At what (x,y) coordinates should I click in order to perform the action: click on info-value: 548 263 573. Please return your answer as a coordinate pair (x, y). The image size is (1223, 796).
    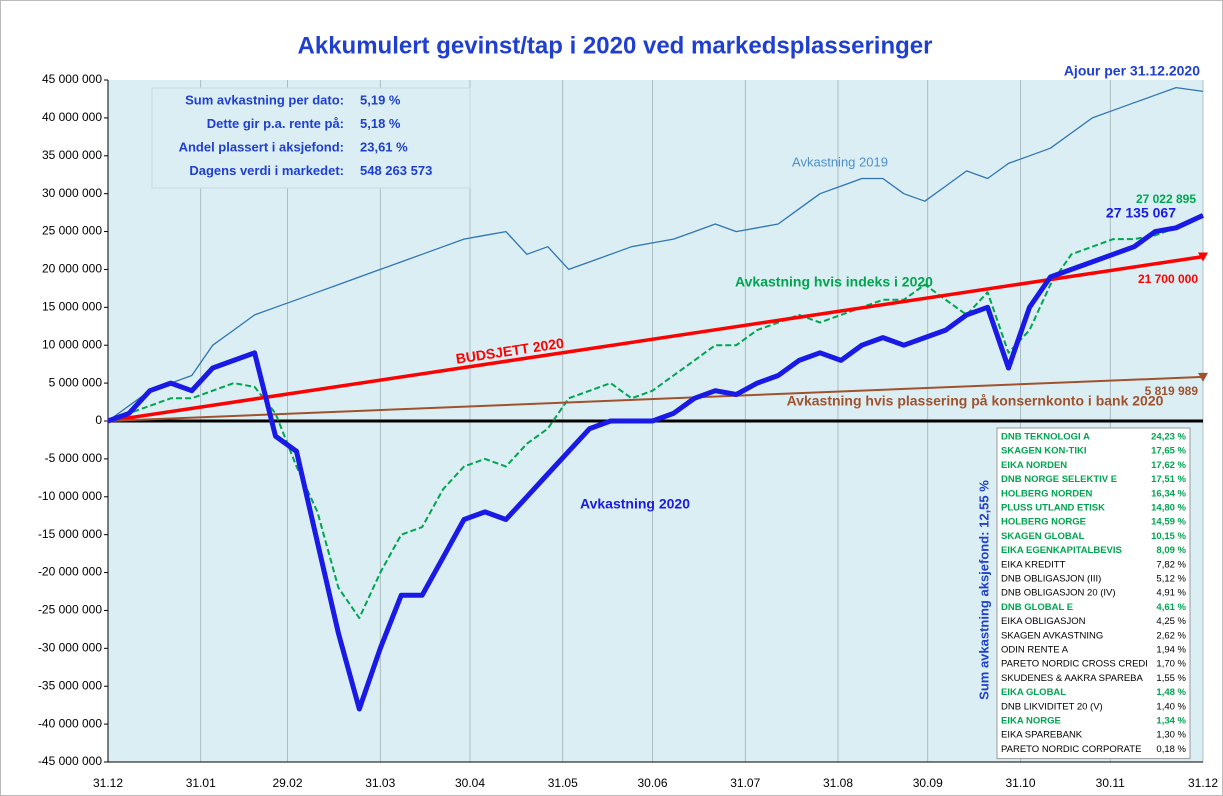
    Looking at the image, I should click on (396, 170).